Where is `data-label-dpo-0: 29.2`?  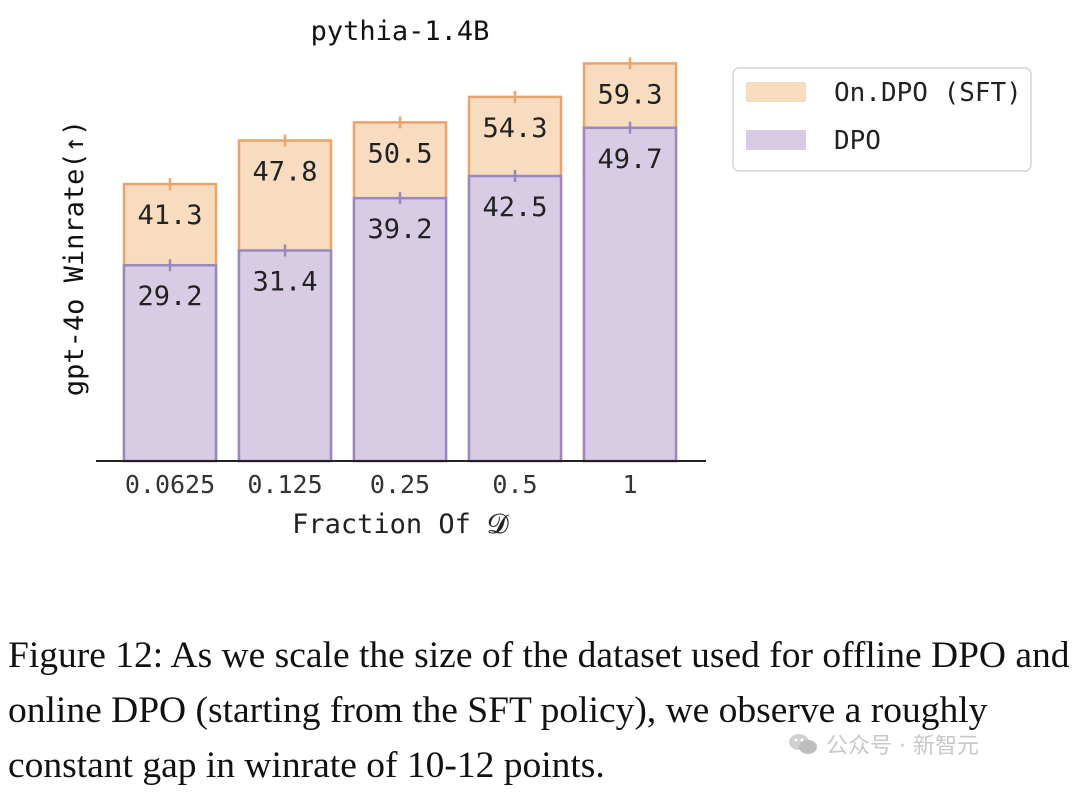
data-label-dpo-0: 29.2 is located at coordinates (169, 296).